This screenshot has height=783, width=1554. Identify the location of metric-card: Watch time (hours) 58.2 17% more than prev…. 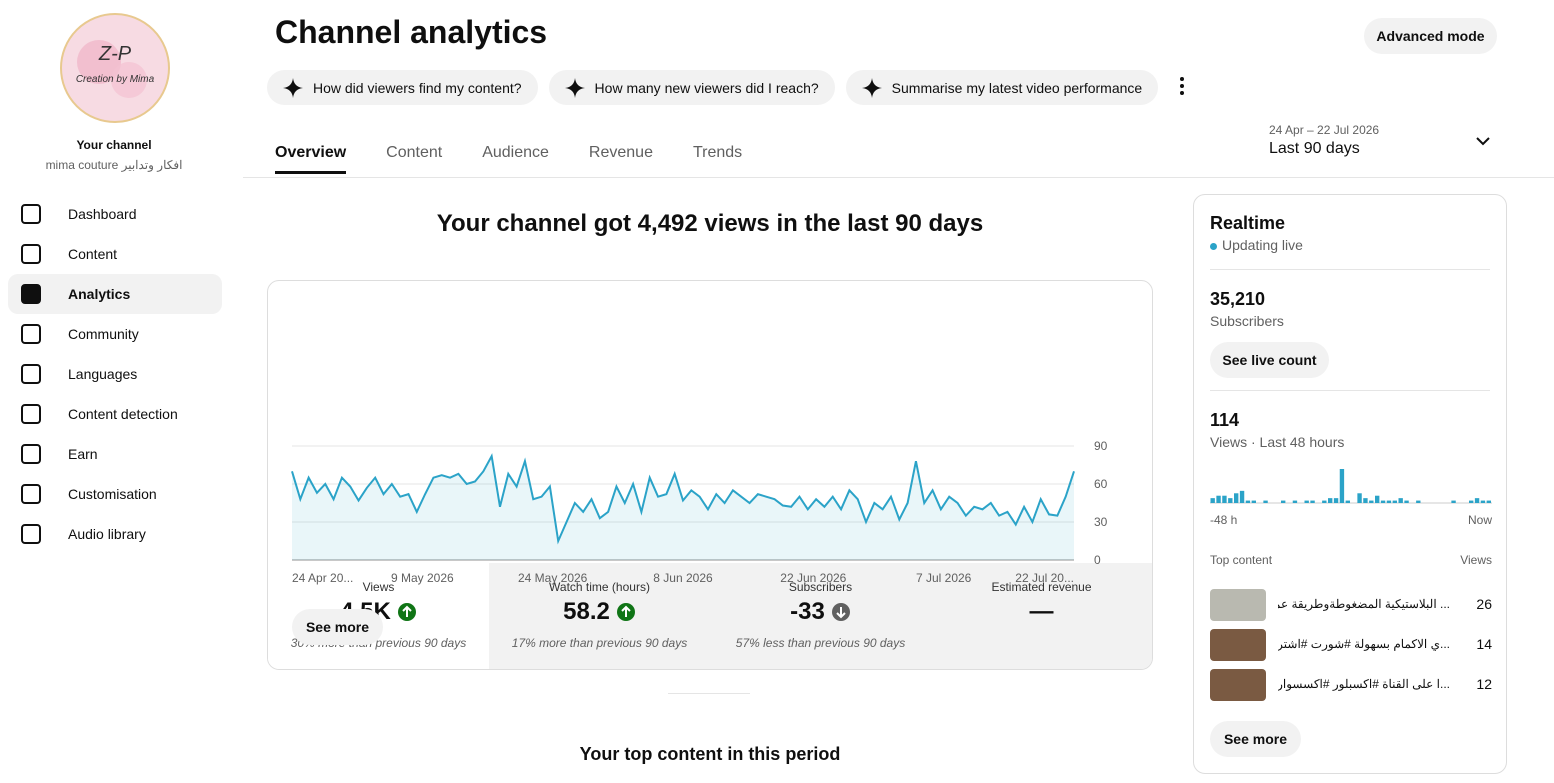
(600, 616).